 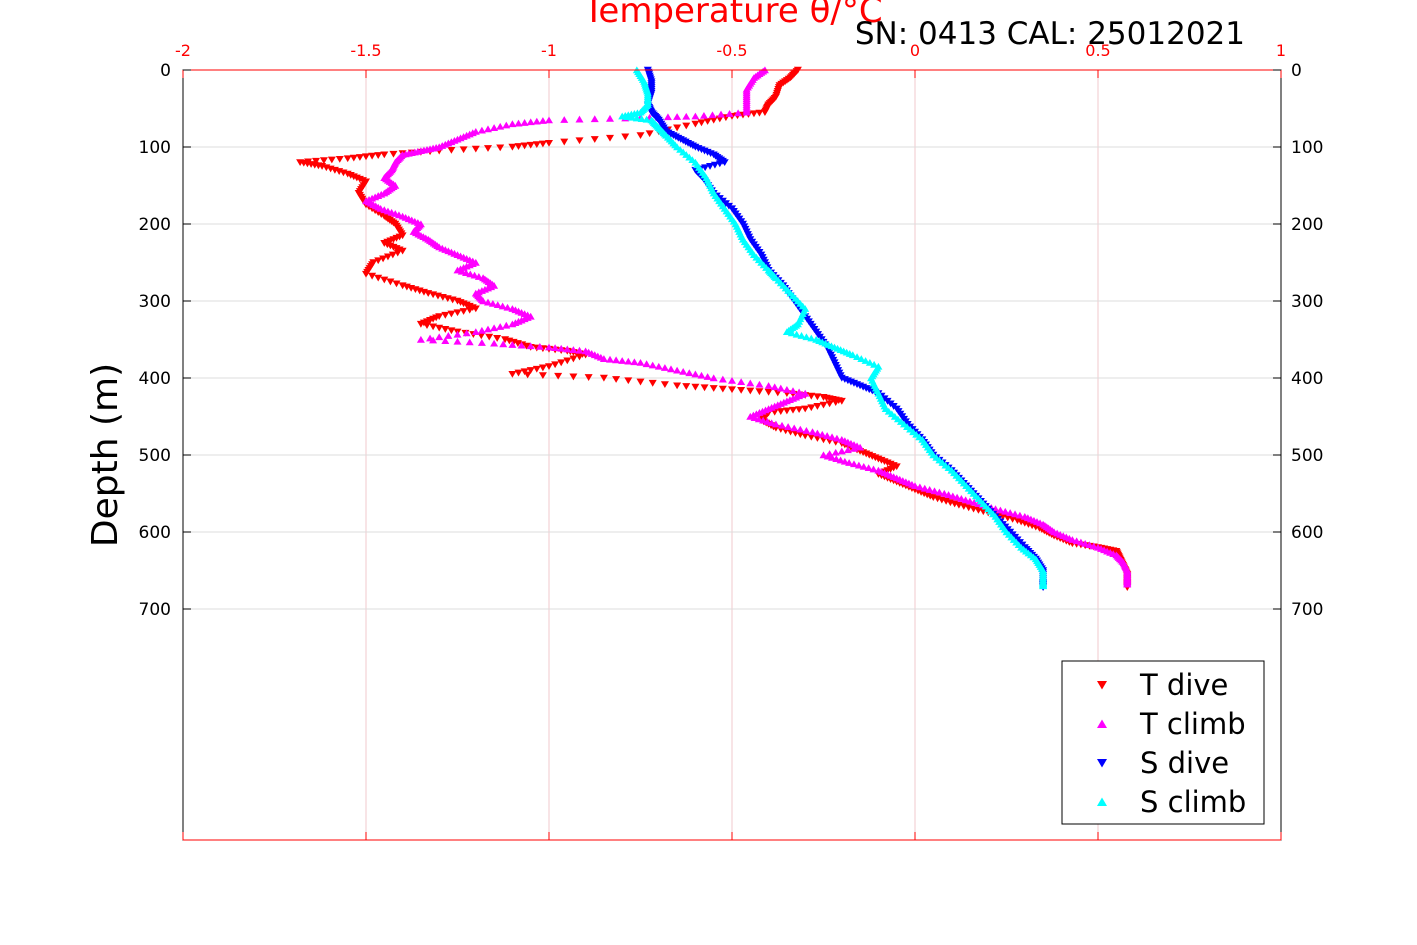 I want to click on chart-annotation: SN: 0413 CAL: 25012021, so click(x=1050, y=34).